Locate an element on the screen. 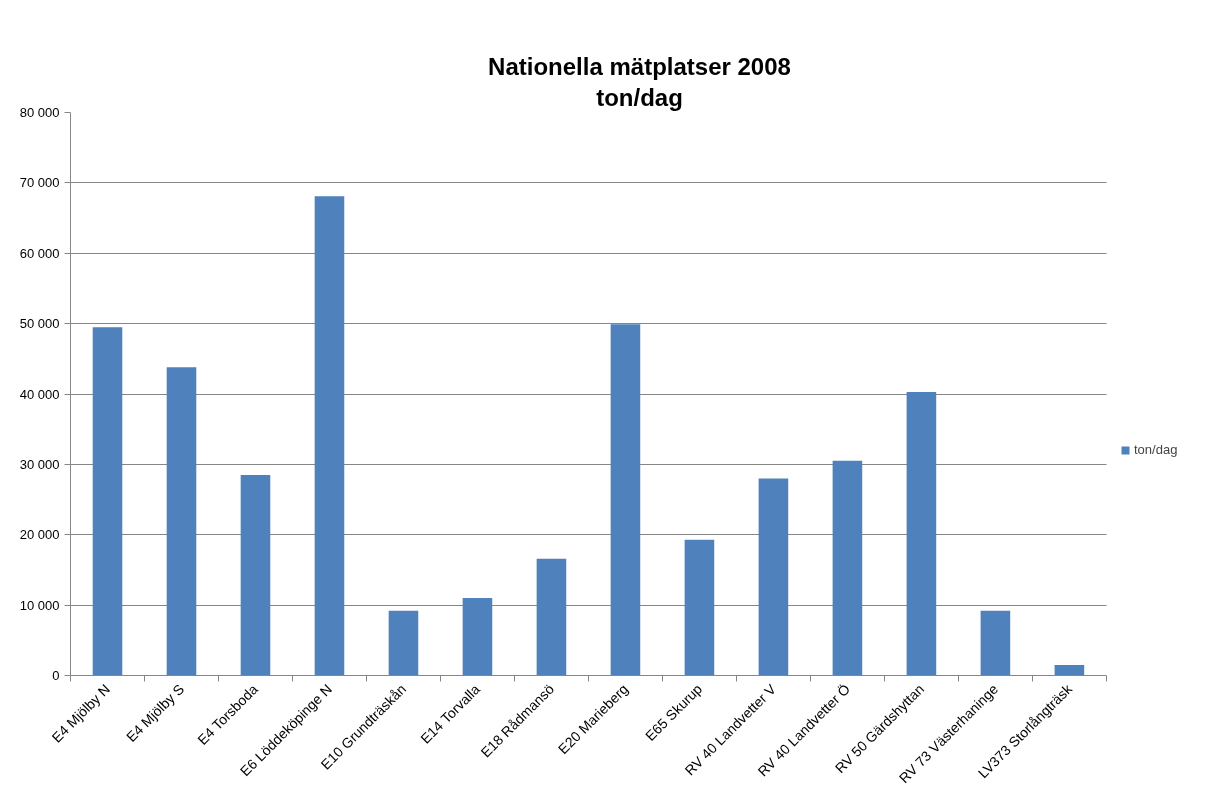  y-tick-label: 40 000 is located at coordinates (39, 394).